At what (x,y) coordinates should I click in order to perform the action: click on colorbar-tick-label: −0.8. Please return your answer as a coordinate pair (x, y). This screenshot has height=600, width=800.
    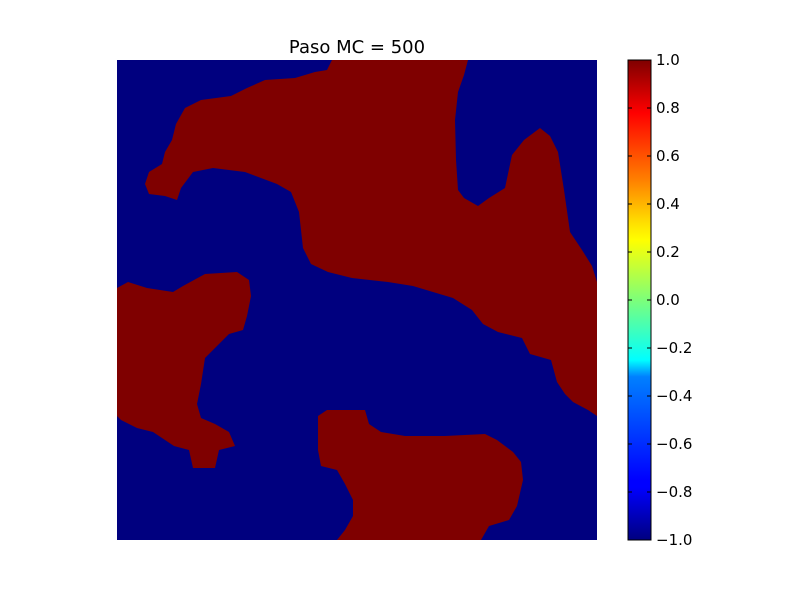
    Looking at the image, I should click on (674, 492).